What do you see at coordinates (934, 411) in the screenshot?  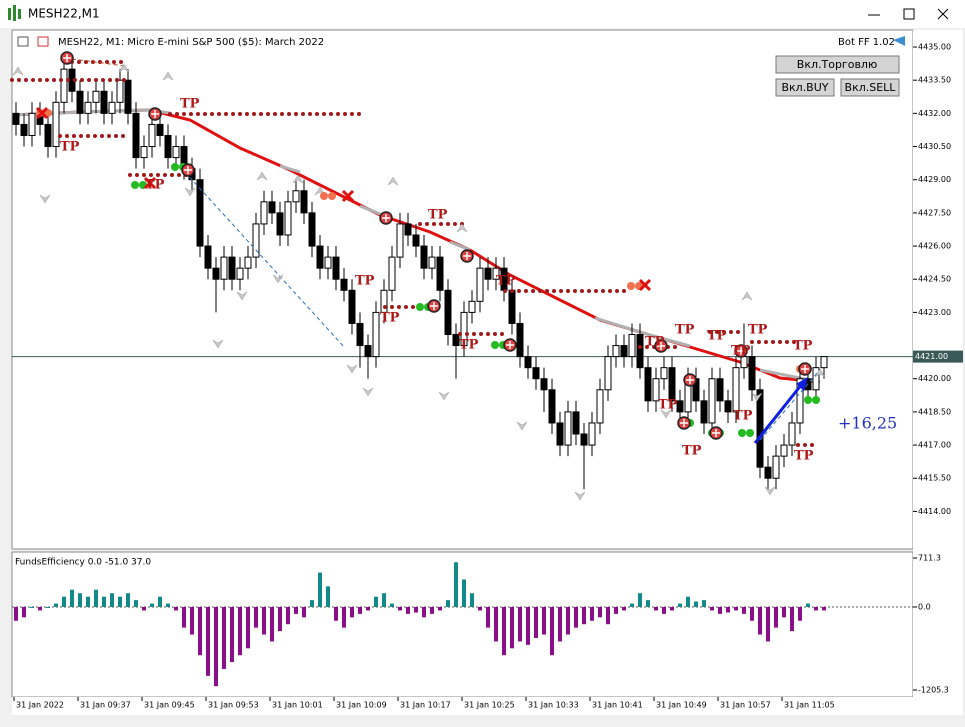 I see `y-tick-label: 4418.50` at bounding box center [934, 411].